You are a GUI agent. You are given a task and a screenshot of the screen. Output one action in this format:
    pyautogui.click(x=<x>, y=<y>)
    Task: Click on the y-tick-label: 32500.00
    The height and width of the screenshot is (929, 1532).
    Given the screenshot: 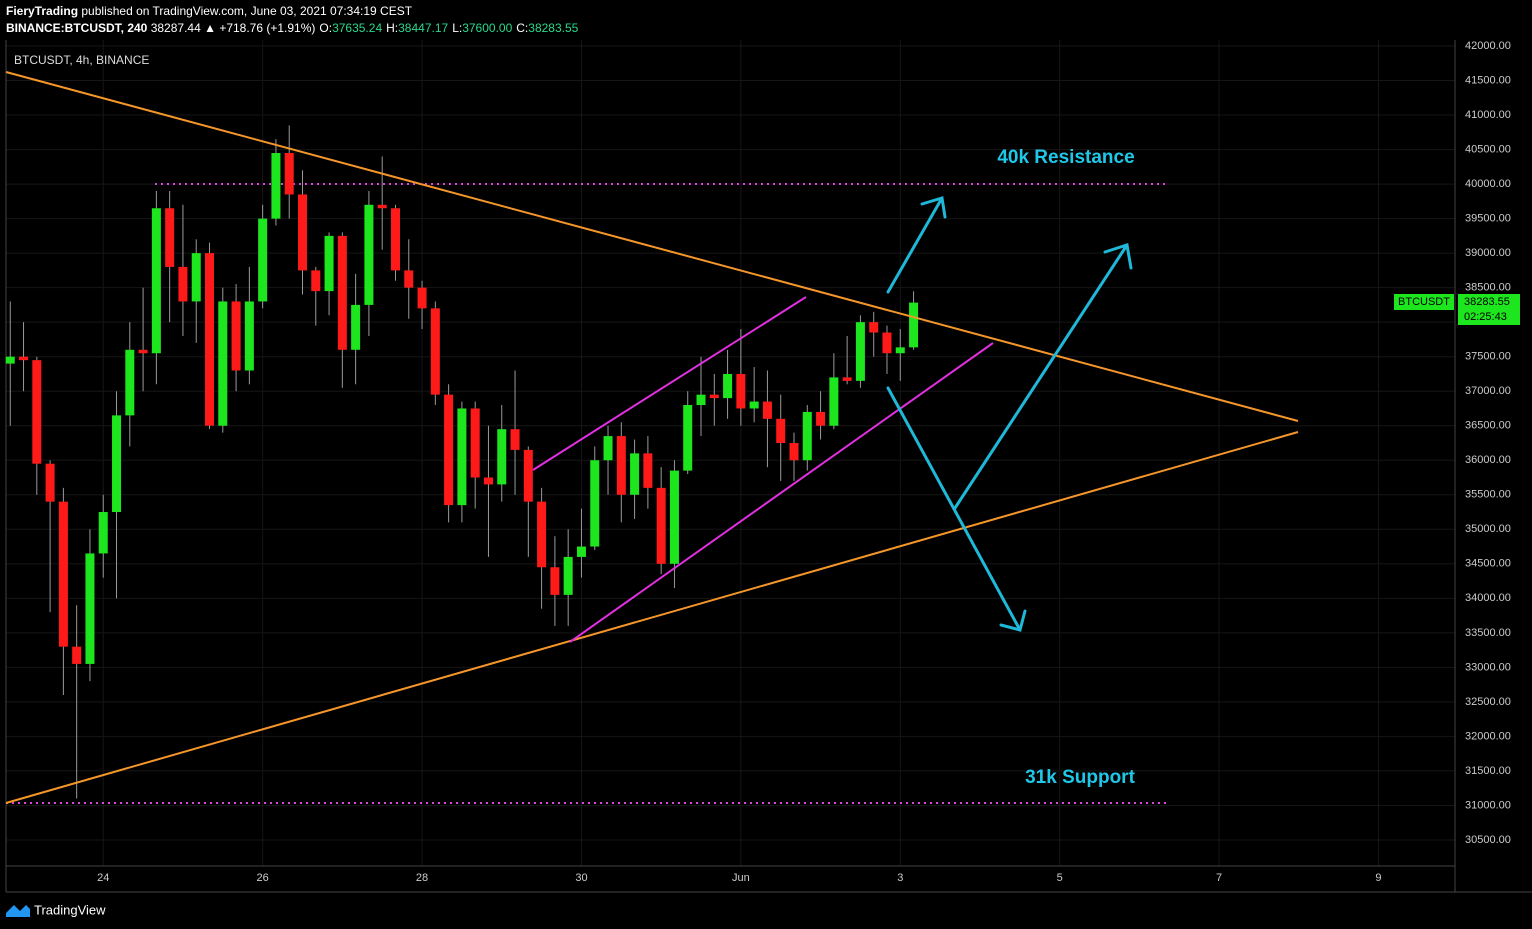 What is the action you would take?
    pyautogui.click(x=1488, y=702)
    